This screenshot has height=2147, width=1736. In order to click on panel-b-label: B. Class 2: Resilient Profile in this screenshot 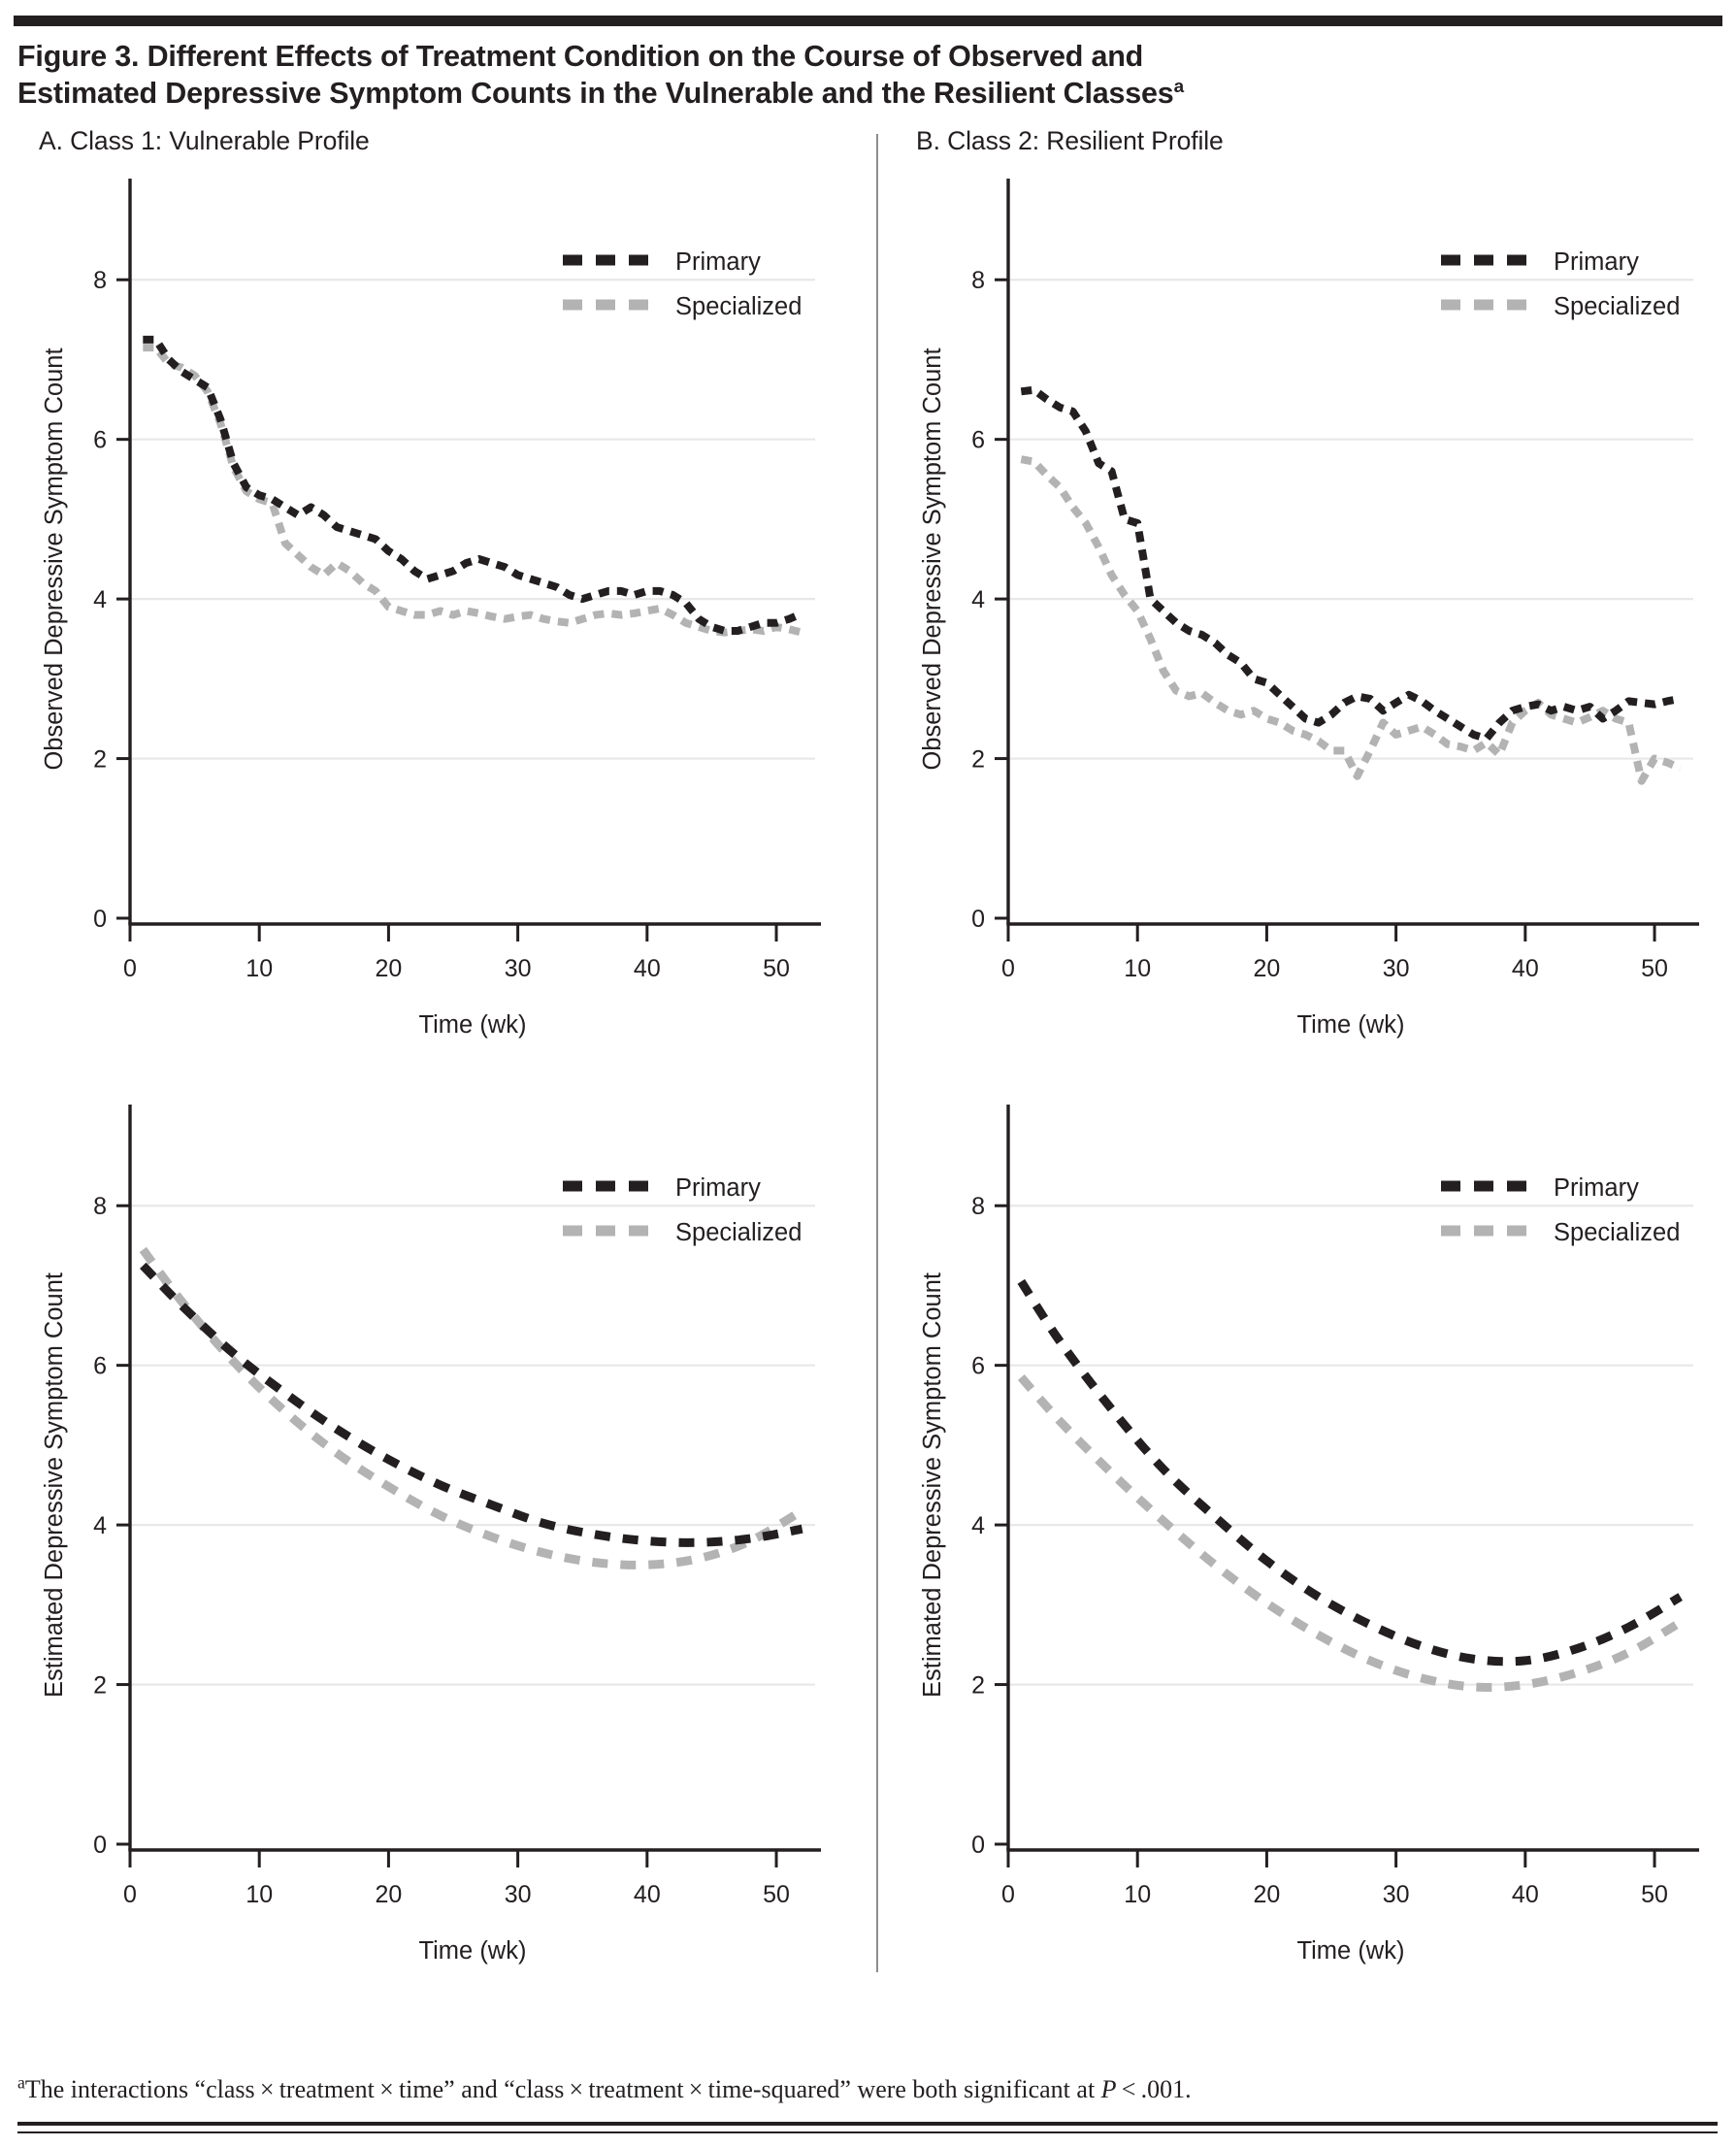, I will do `click(1070, 140)`.